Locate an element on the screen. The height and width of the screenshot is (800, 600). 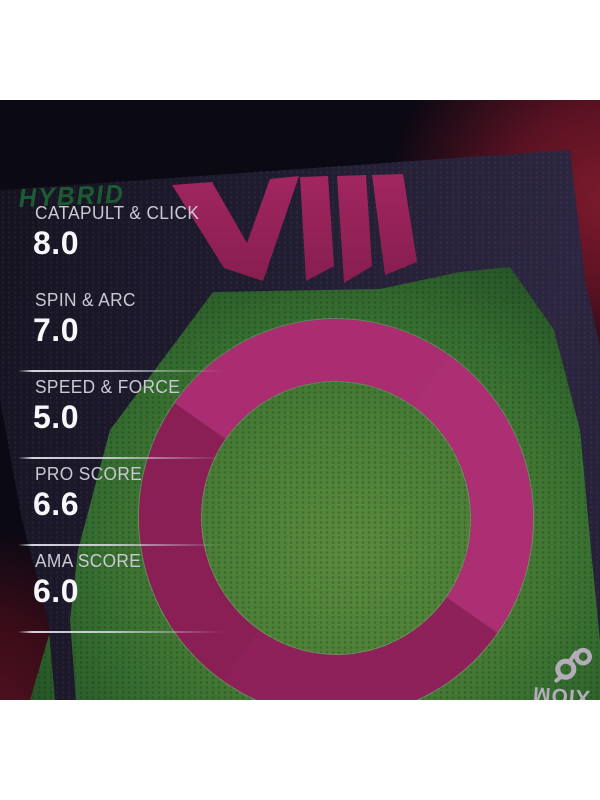
rating-label: SPEED & FORCE is located at coordinates (108, 387).